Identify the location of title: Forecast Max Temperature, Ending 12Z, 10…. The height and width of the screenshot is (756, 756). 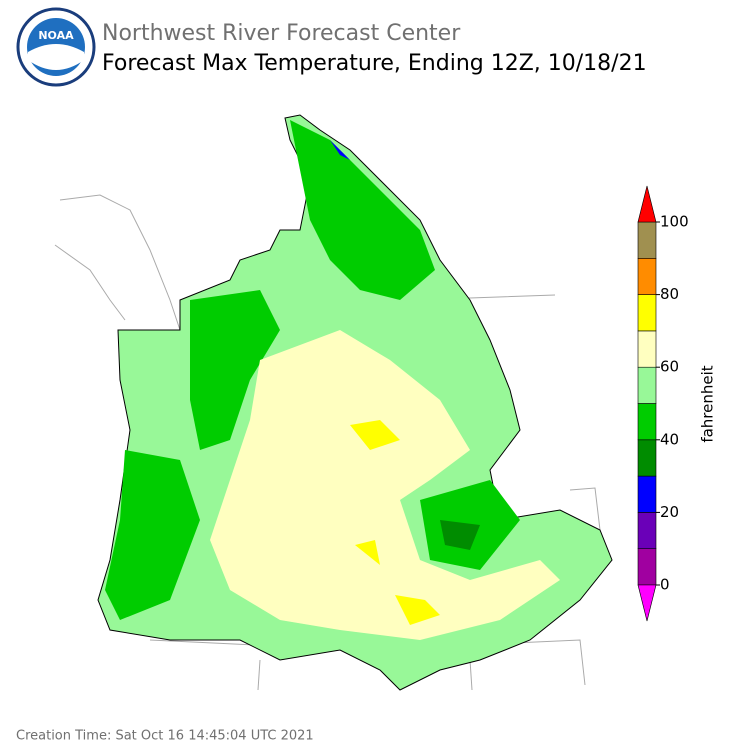
(374, 63).